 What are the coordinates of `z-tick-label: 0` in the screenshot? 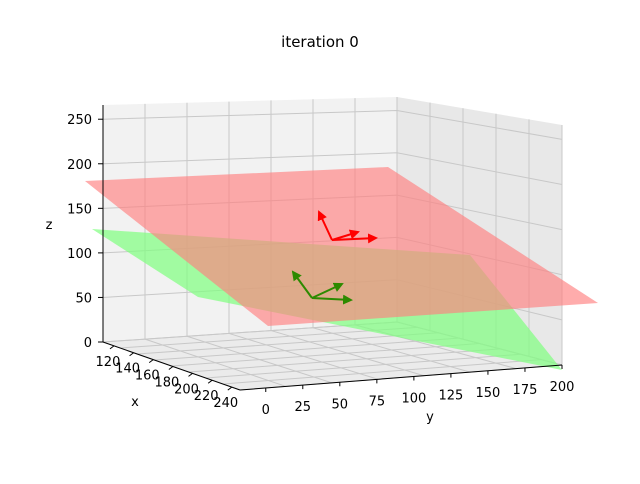 It's located at (88, 343).